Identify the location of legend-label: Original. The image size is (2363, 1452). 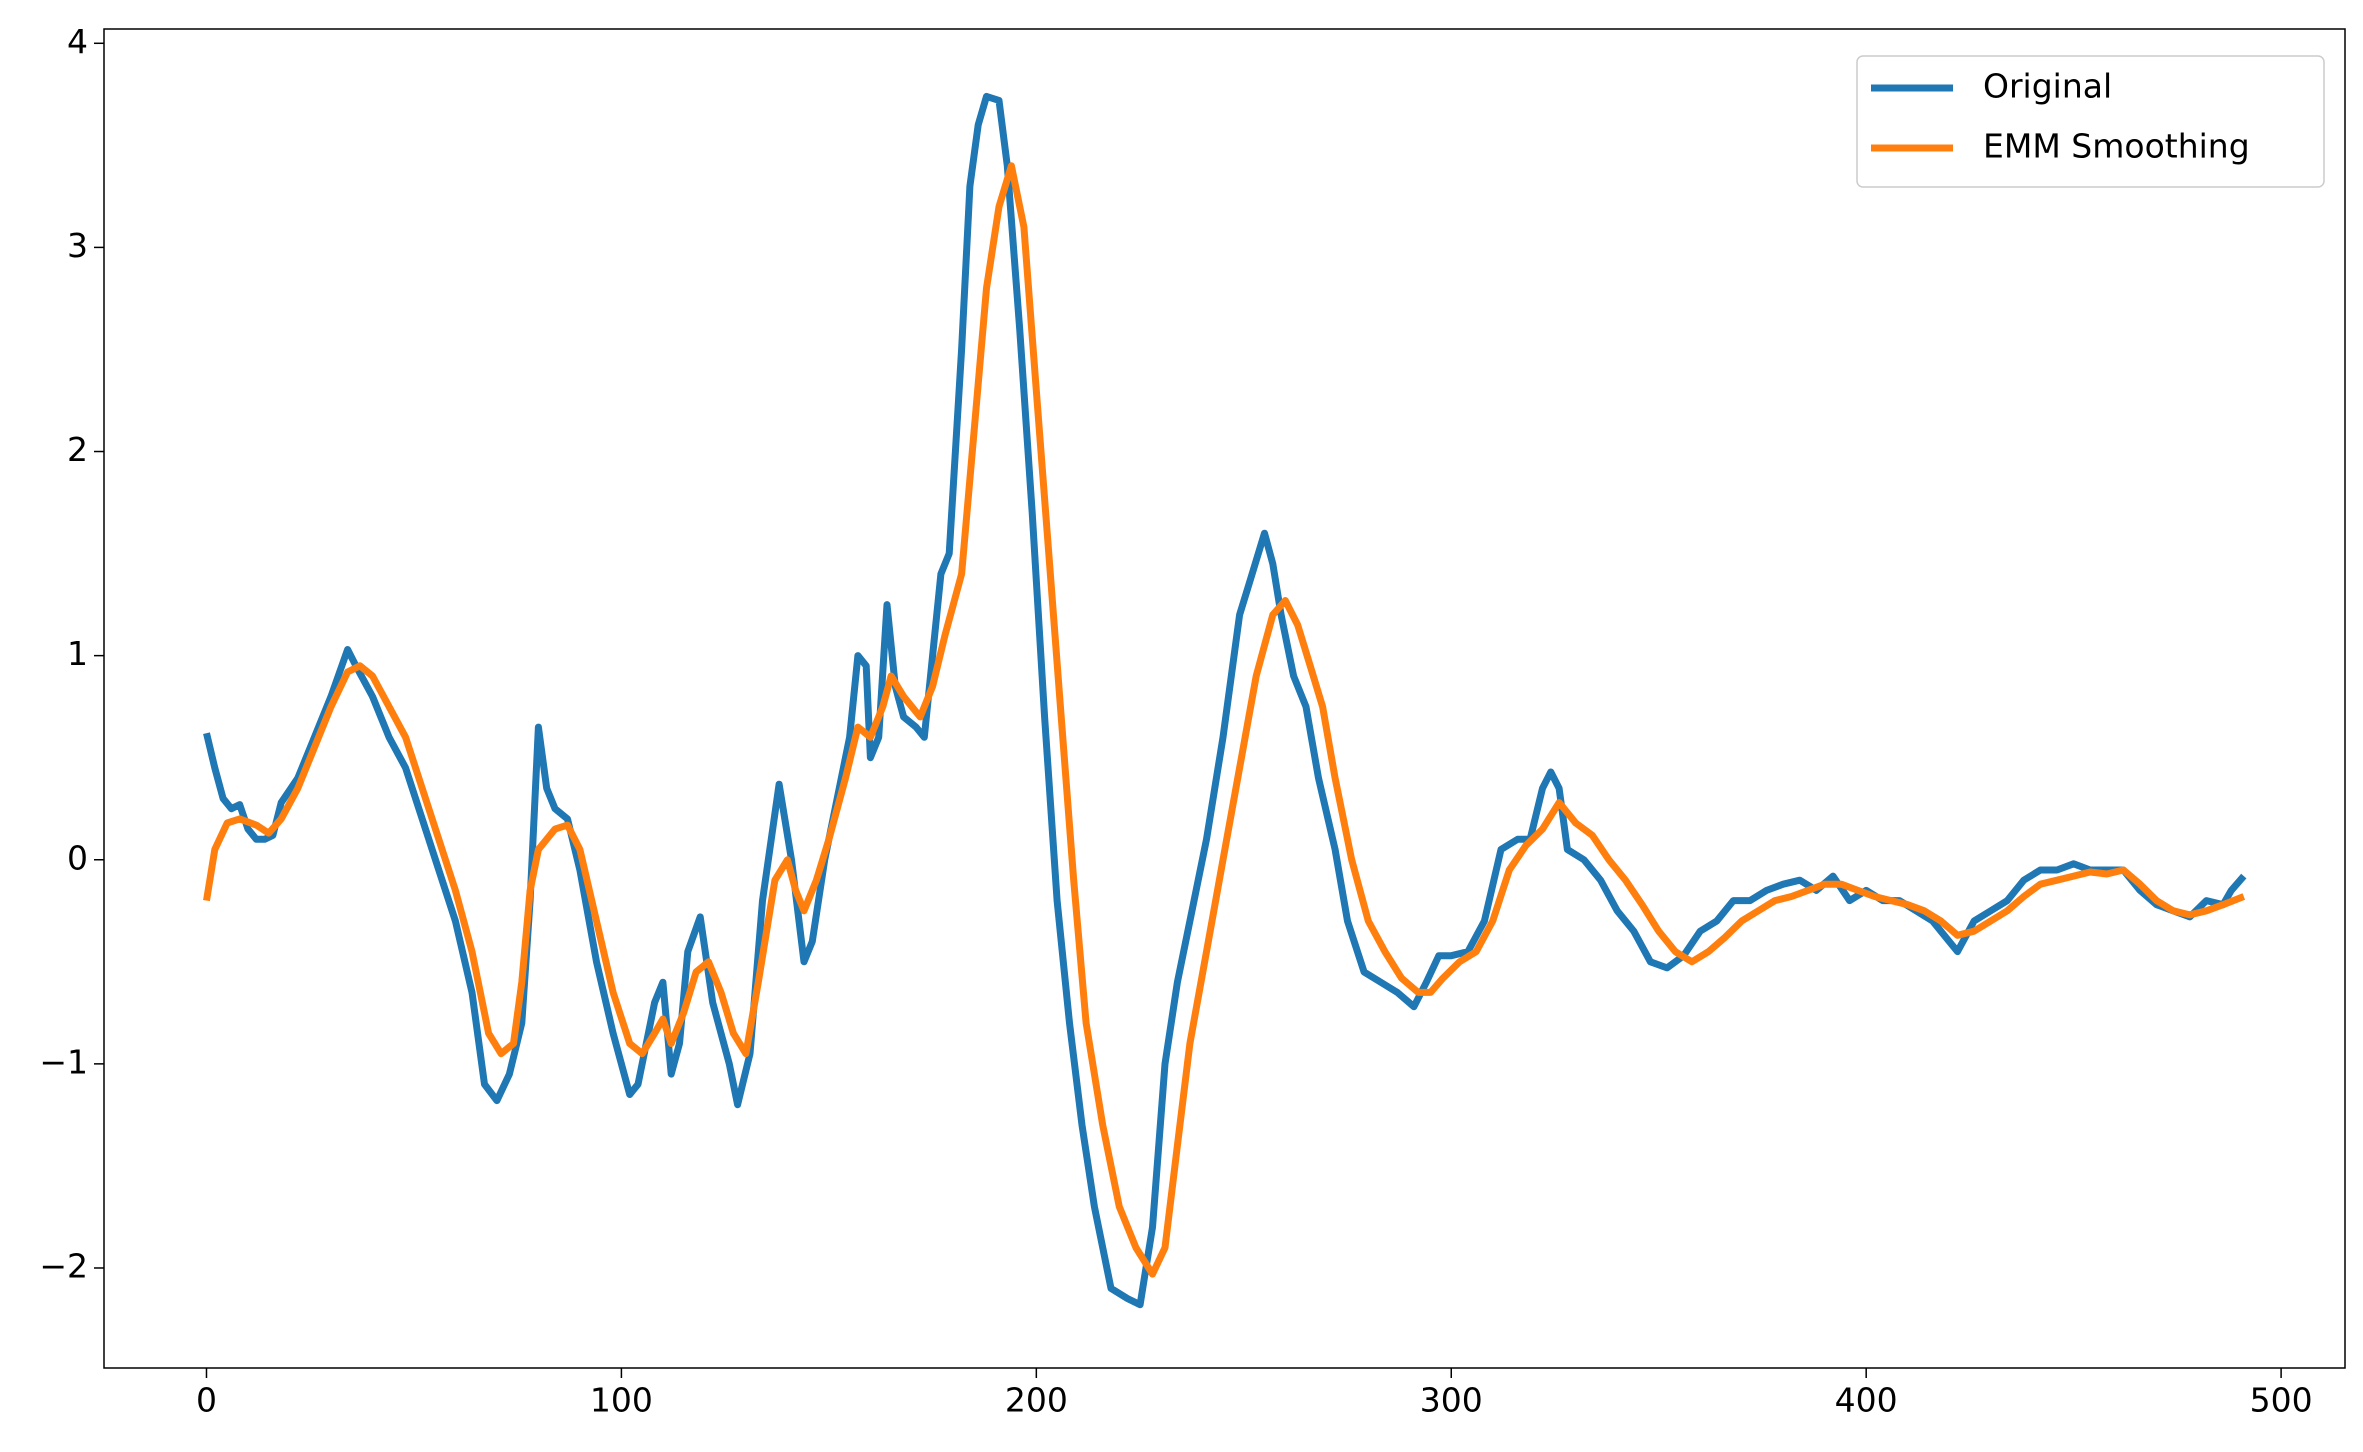
(2047, 86).